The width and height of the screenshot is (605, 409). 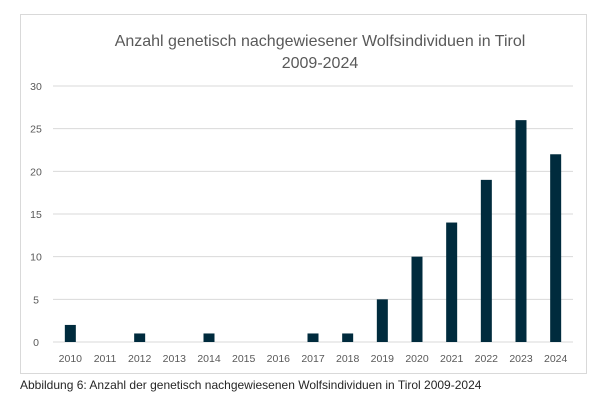 What do you see at coordinates (452, 359) in the screenshot?
I see `x-tick-label: 2021` at bounding box center [452, 359].